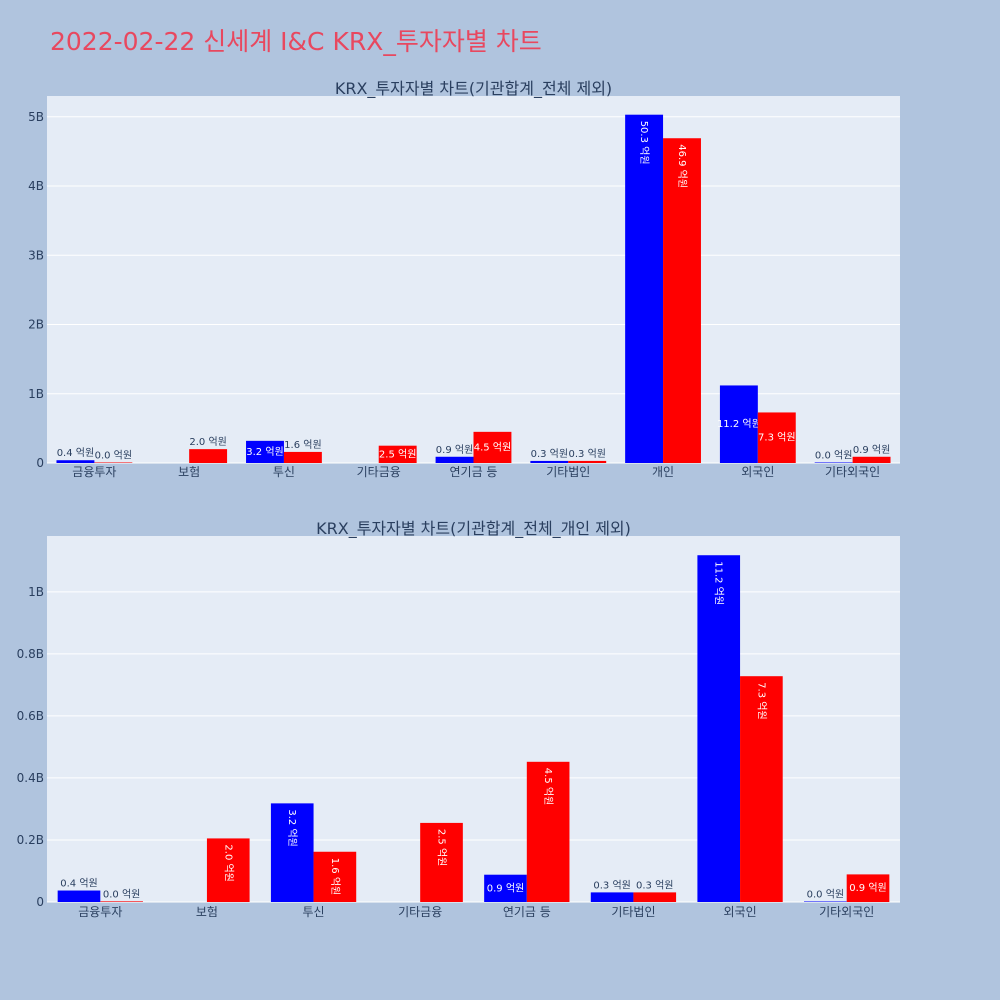 The width and height of the screenshot is (1000, 1000). Describe the element at coordinates (30, 654) in the screenshot. I see `y-tick-label: 0.8B` at that location.